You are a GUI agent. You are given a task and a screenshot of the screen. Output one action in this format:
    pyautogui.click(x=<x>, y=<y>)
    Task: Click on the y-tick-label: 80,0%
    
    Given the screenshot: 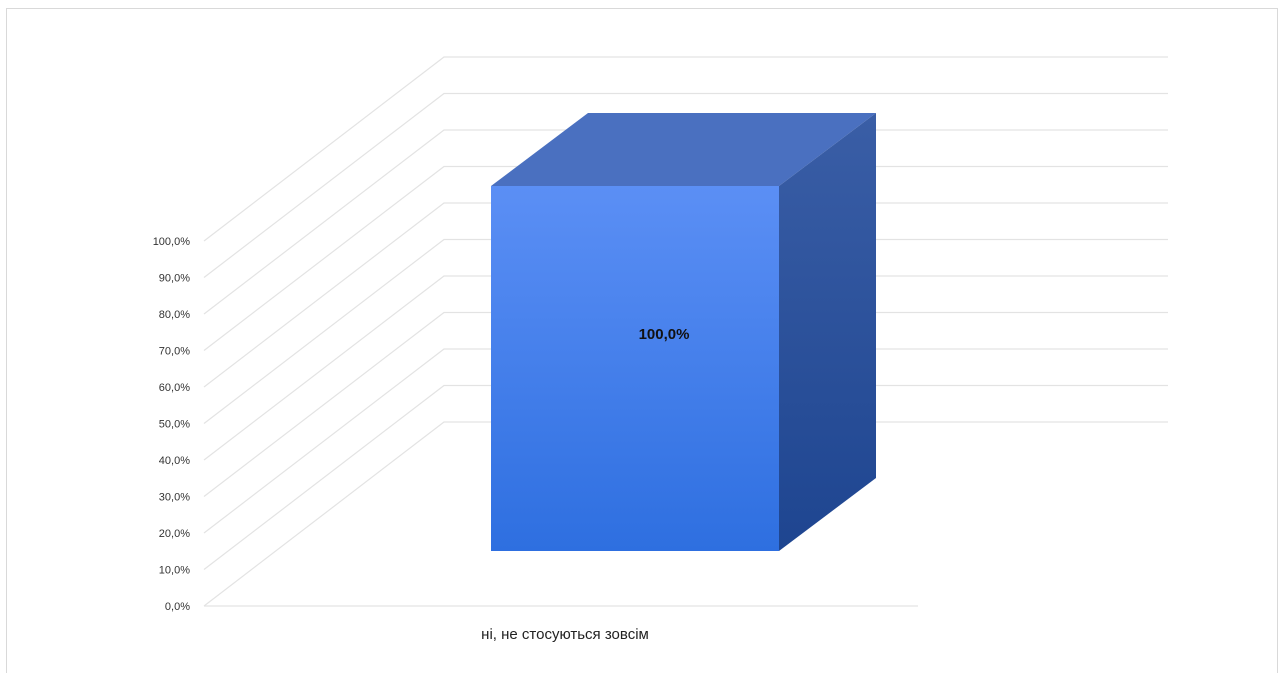 What is the action you would take?
    pyautogui.click(x=174, y=315)
    